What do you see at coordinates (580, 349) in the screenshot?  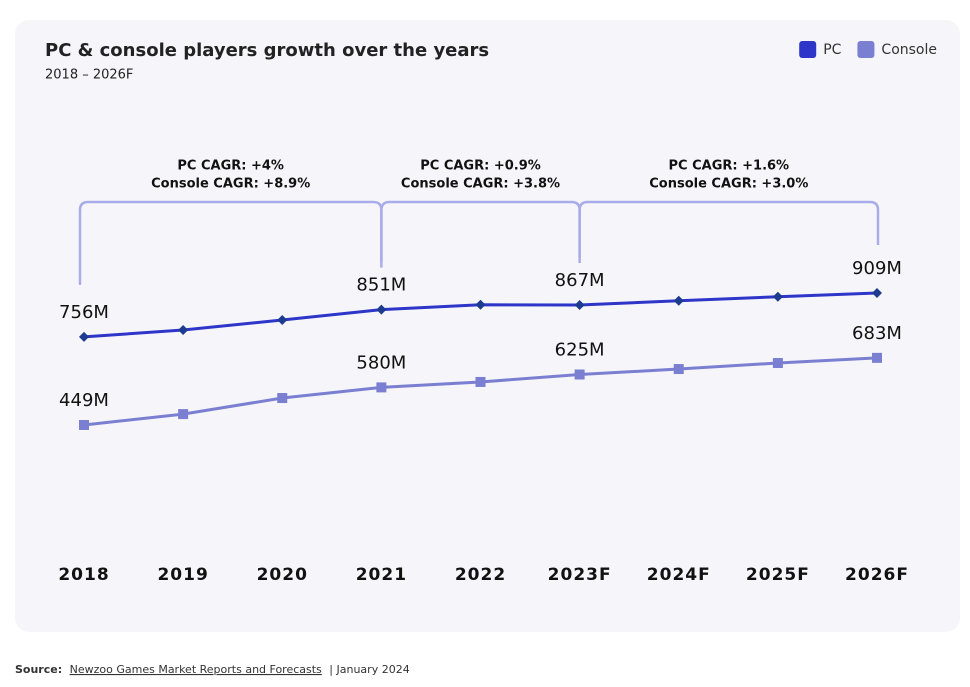 I see `value-label: 625M` at bounding box center [580, 349].